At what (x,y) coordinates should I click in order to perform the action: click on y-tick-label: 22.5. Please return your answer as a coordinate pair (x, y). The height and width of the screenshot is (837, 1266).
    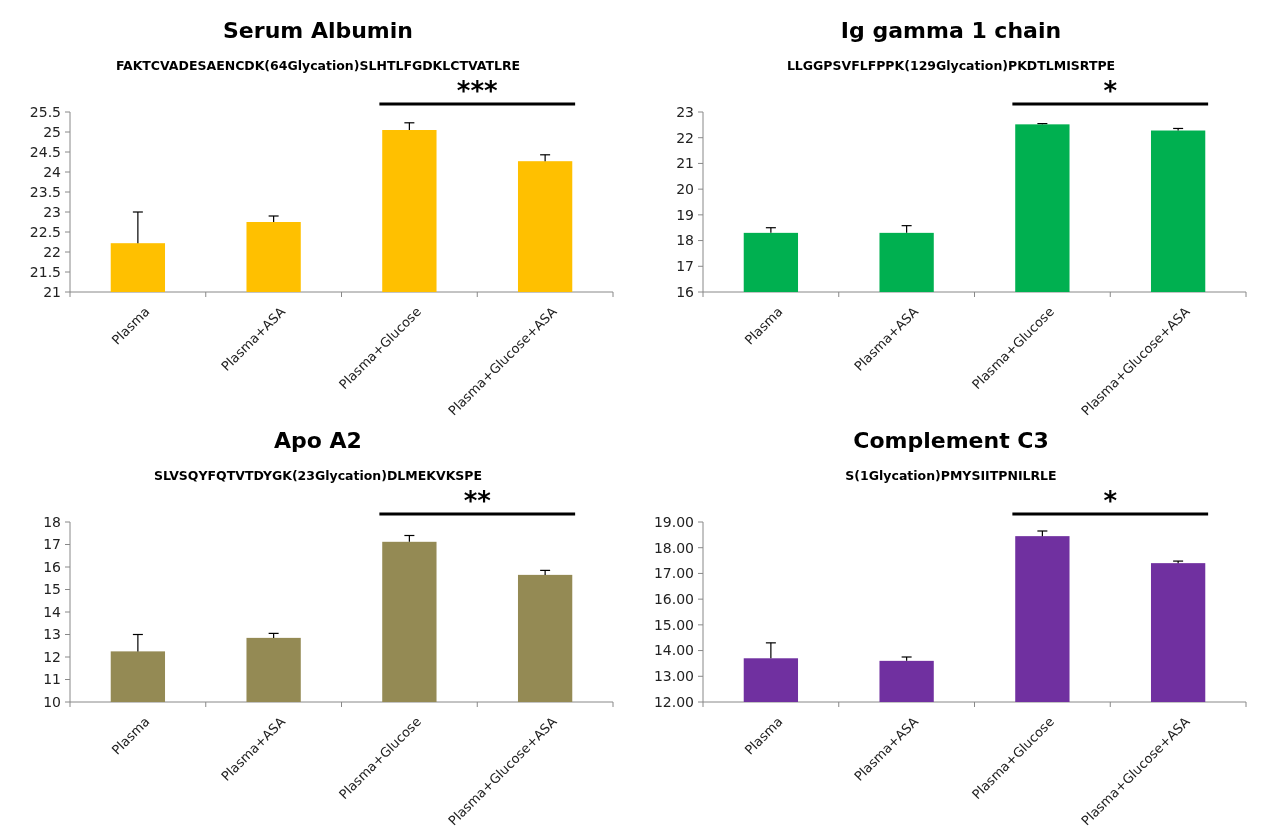
    Looking at the image, I should click on (45, 231).